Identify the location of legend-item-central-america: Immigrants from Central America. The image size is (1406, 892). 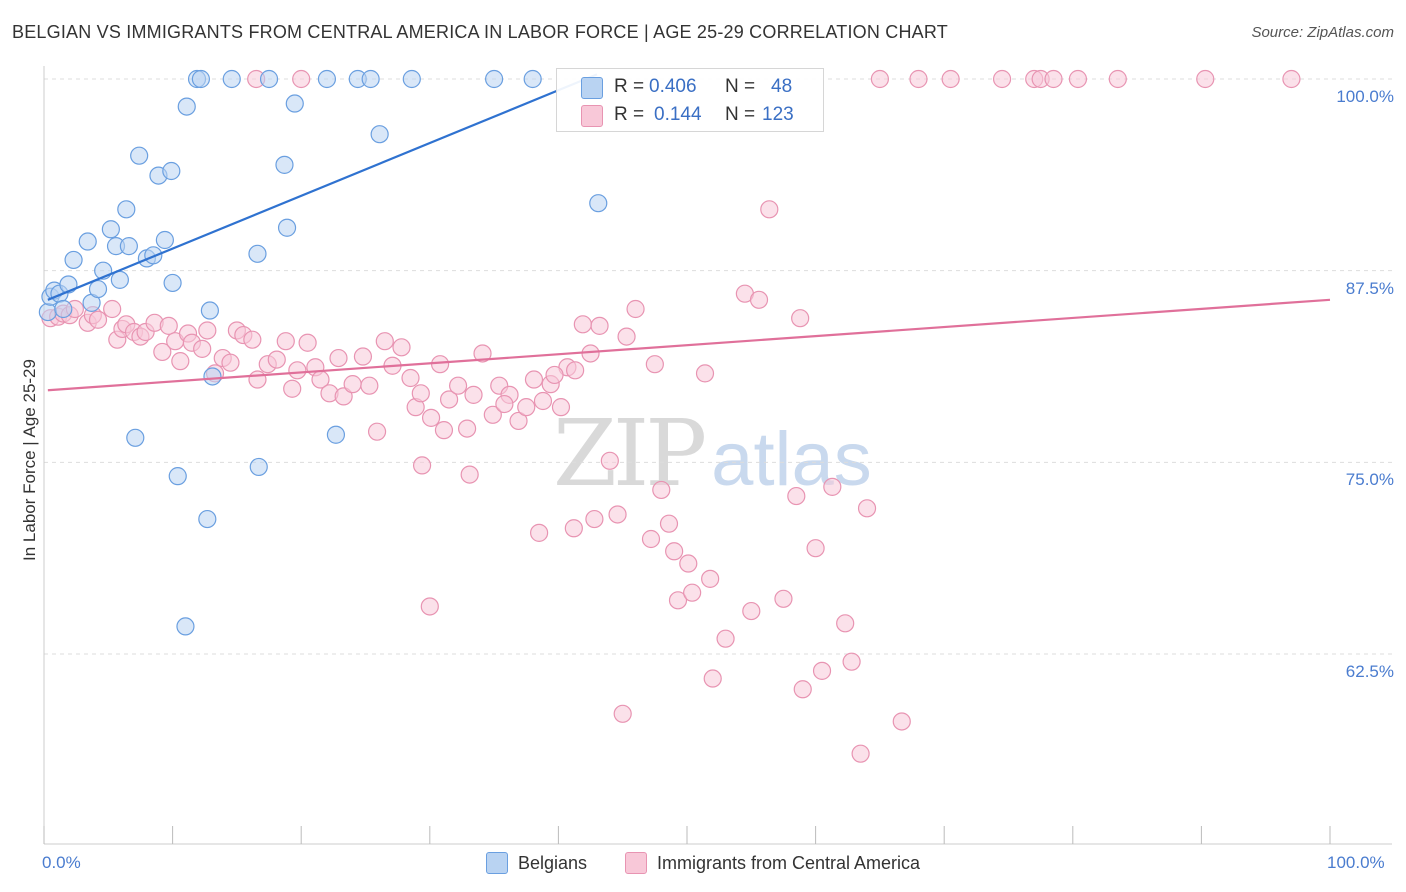
(772, 863).